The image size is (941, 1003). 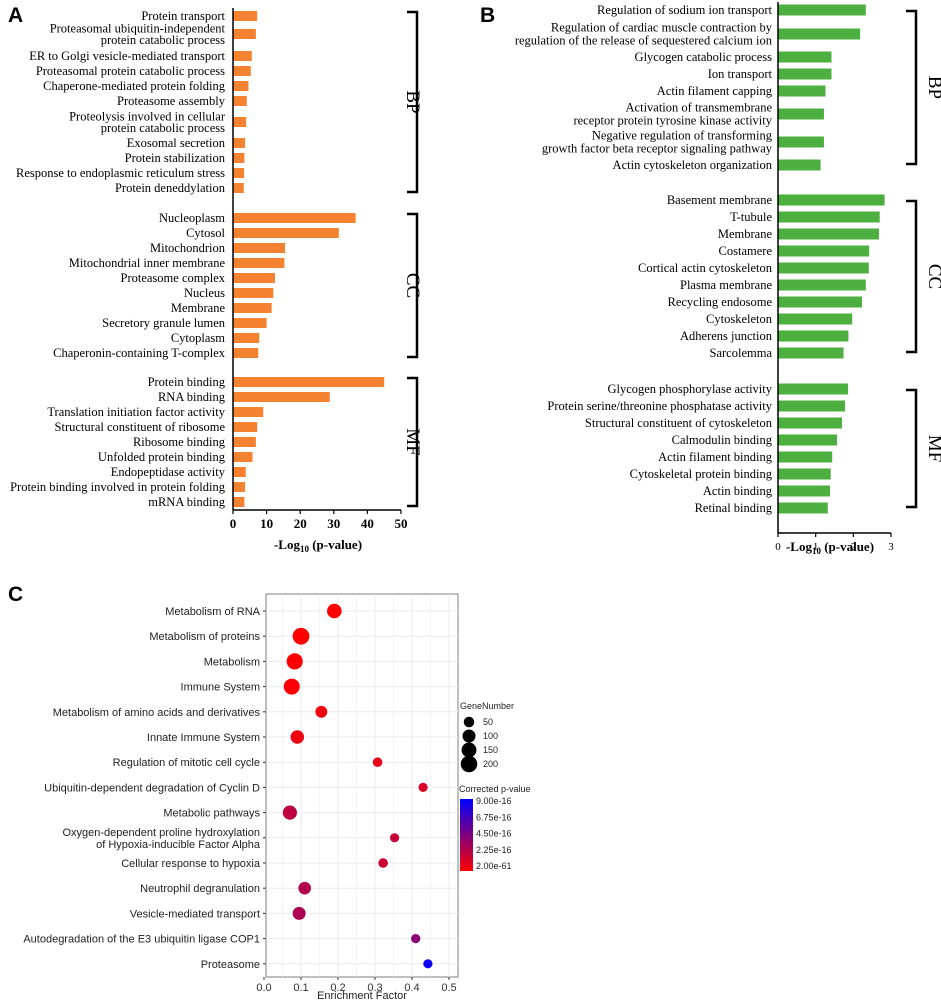 What do you see at coordinates (847, 546) in the screenshot?
I see `x-axis-title-suffix: (p-value)` at bounding box center [847, 546].